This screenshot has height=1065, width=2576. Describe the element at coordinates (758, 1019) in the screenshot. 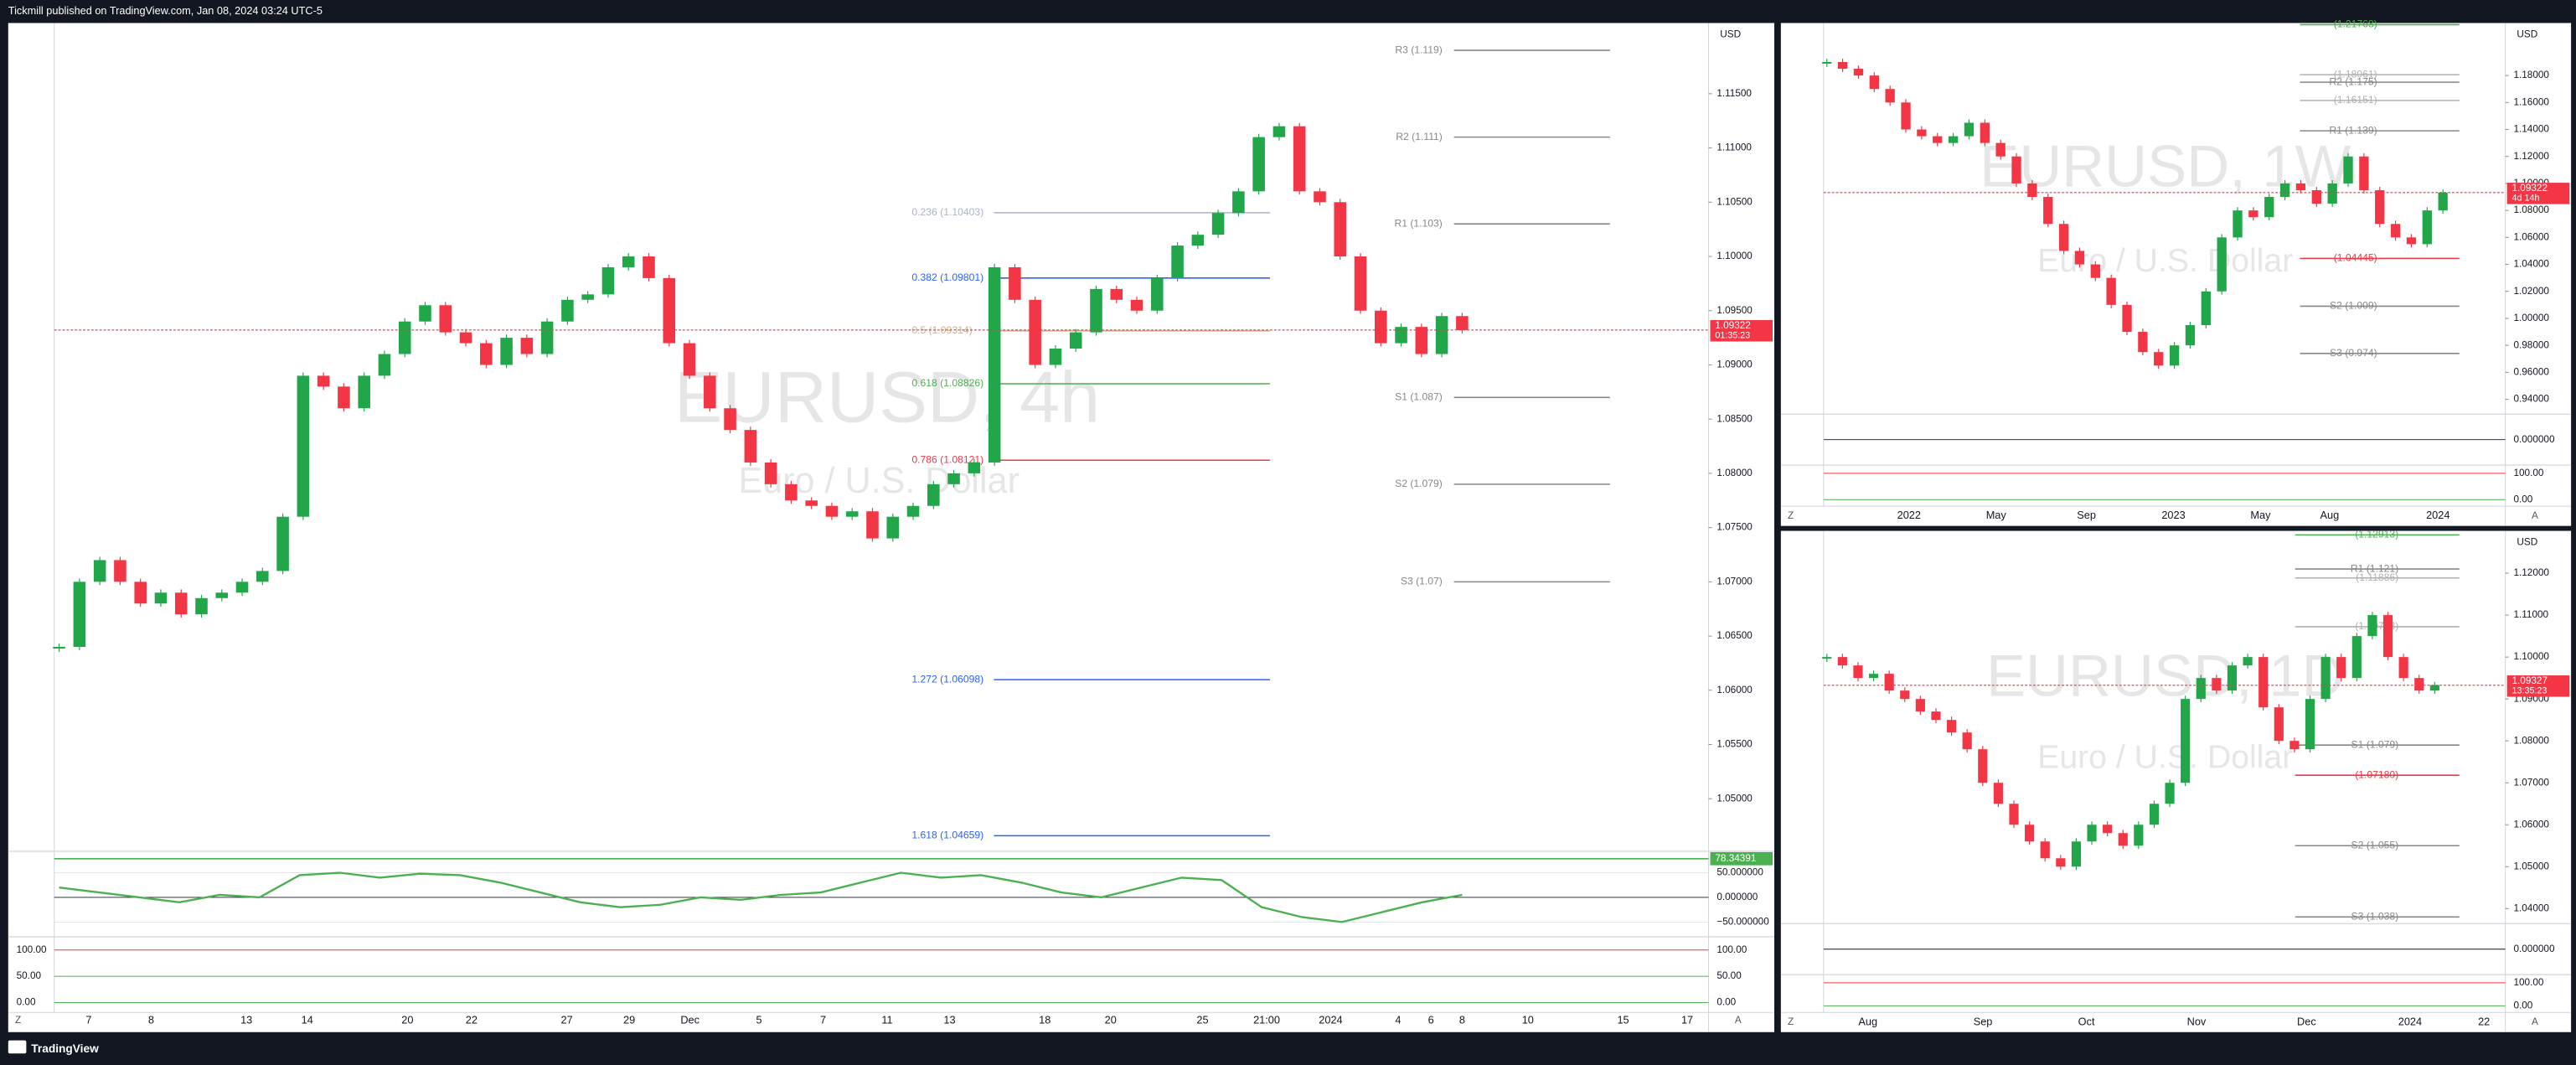

I see `x-tick-label: 5` at that location.